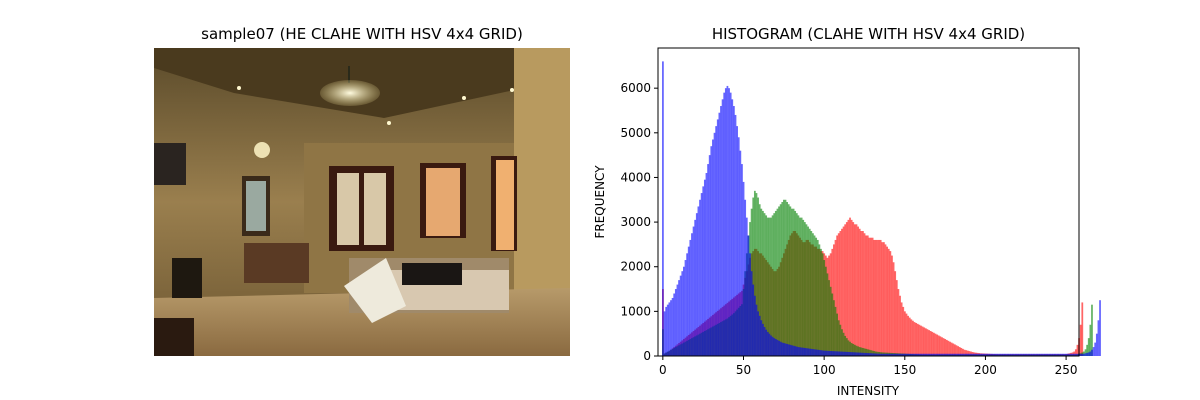 This screenshot has width=1200, height=400. Describe the element at coordinates (647, 356) in the screenshot. I see `y-tick-label: 0` at that location.